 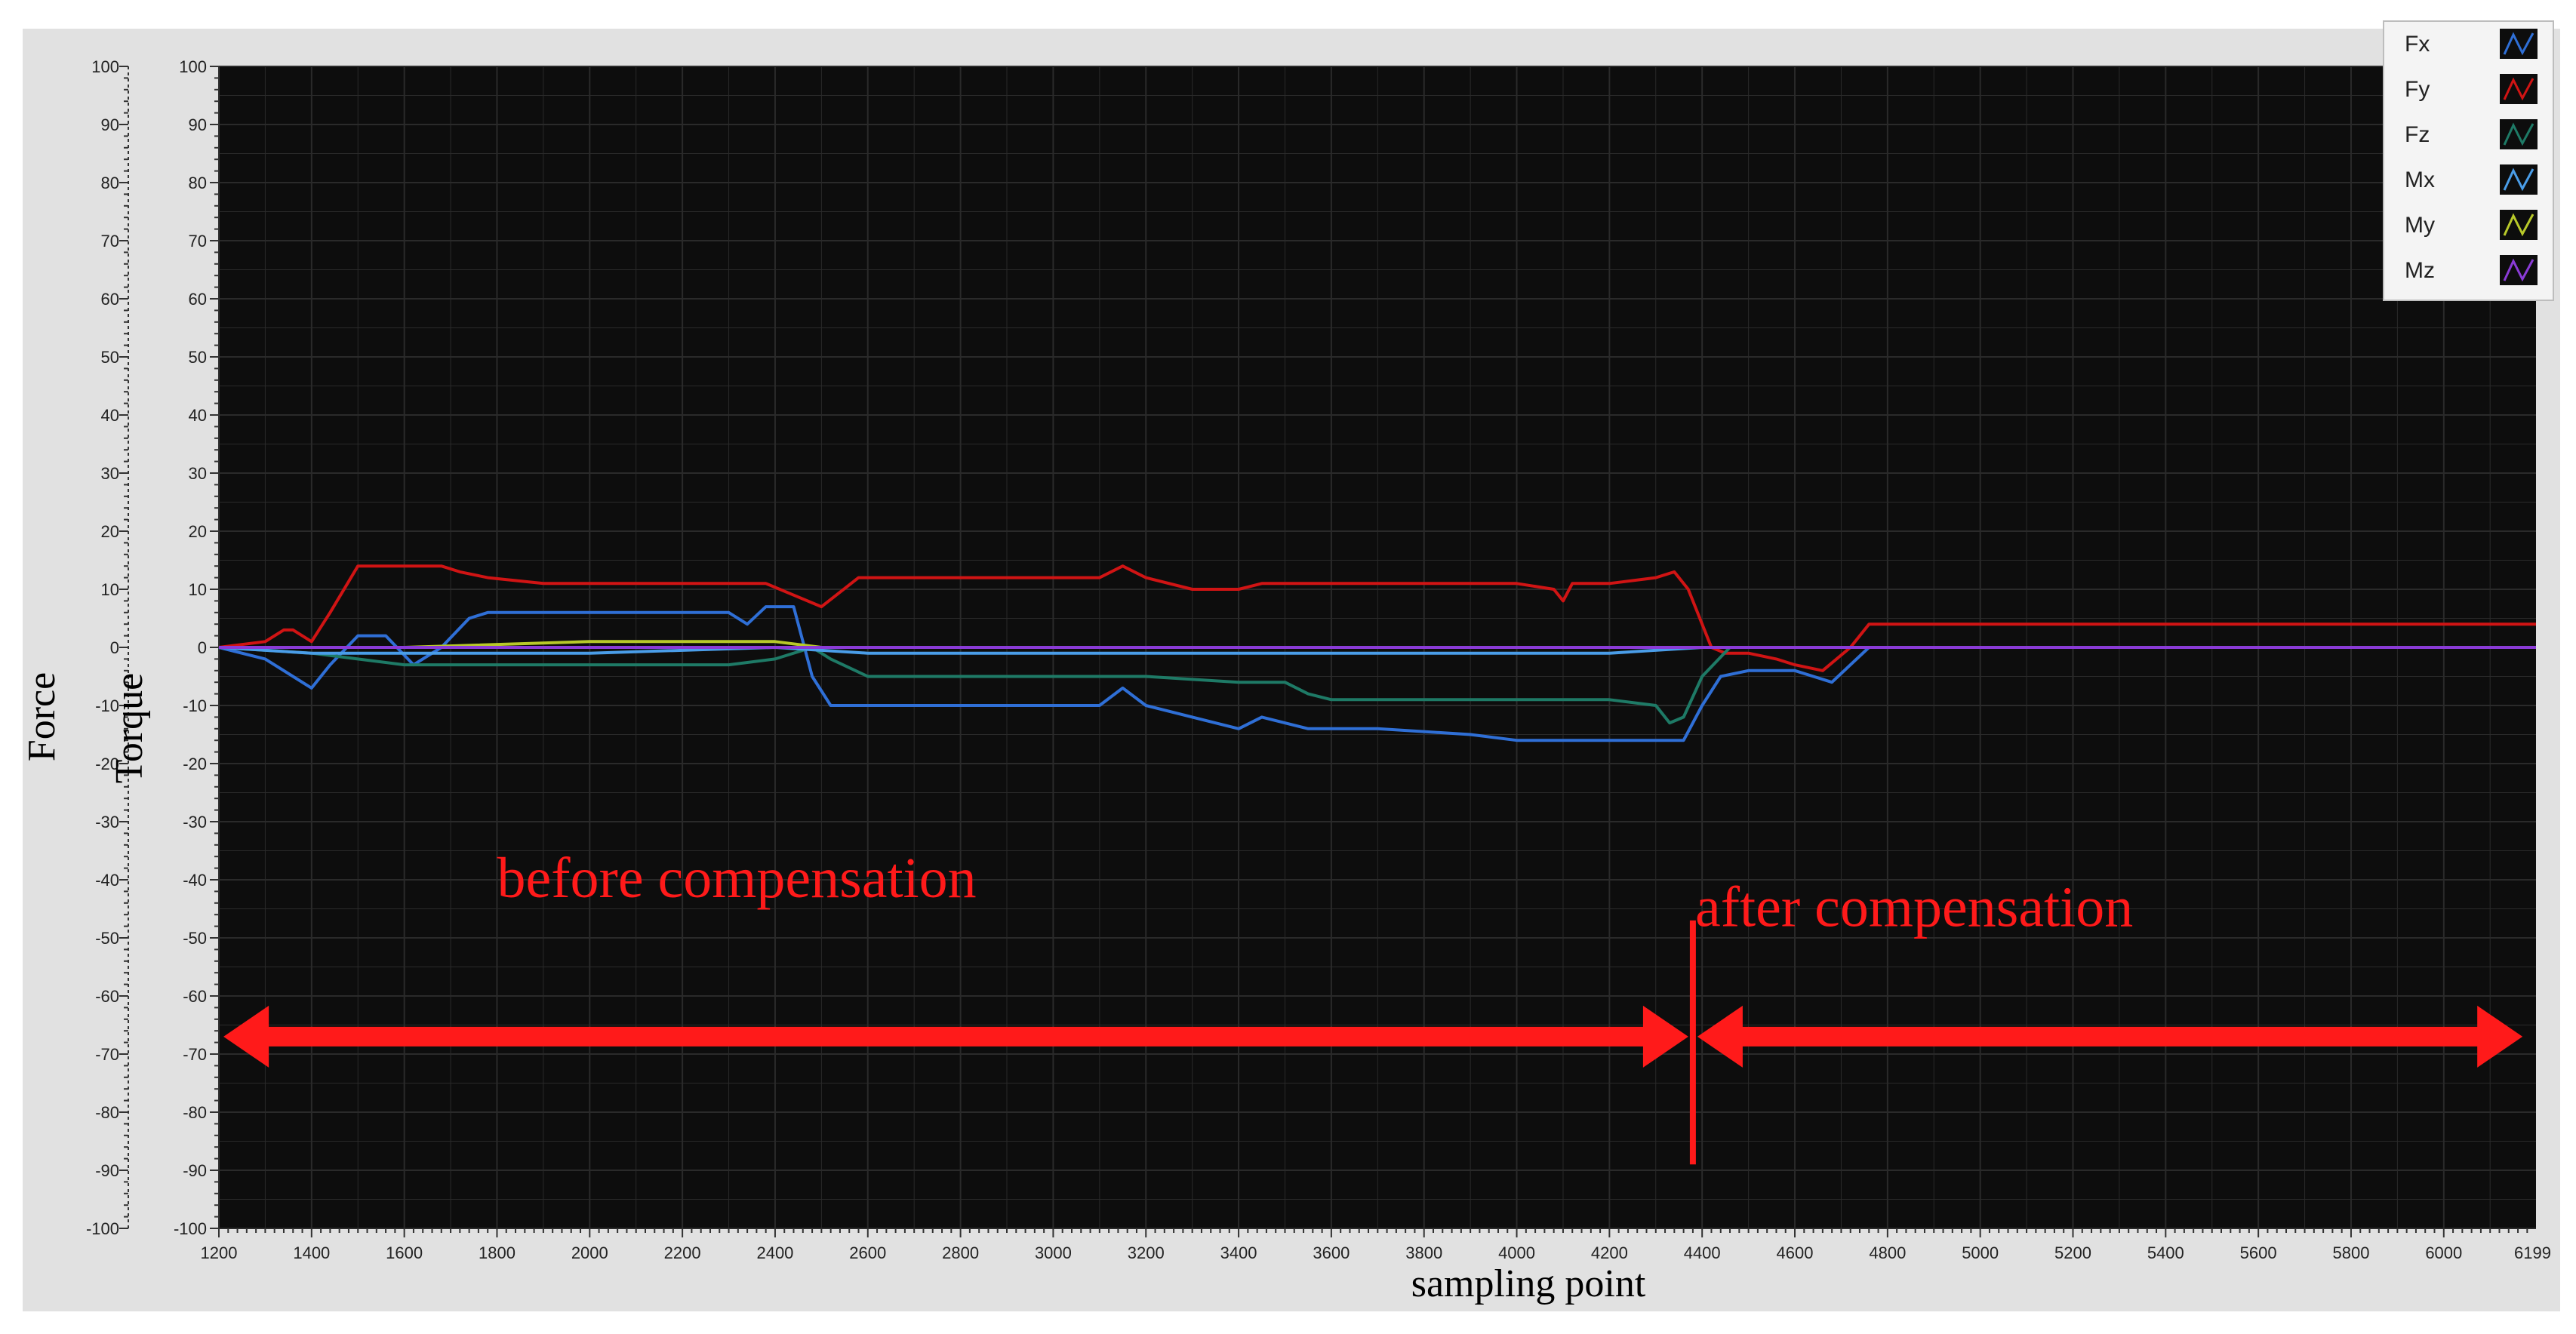 I want to click on x-tick-label: 1800, so click(x=498, y=1252).